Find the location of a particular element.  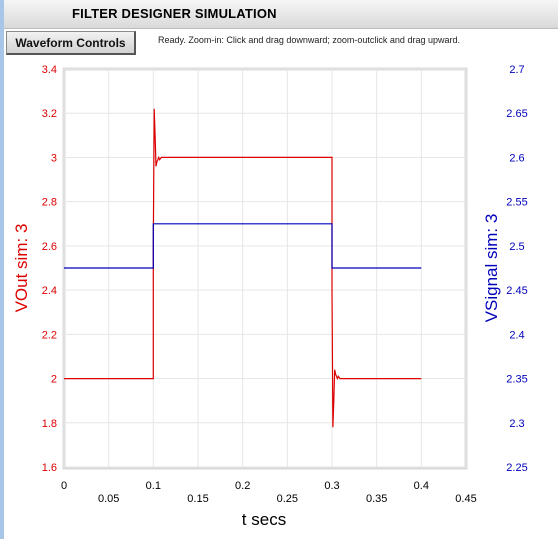

left-tick-label: 2.6 is located at coordinates (49, 247).